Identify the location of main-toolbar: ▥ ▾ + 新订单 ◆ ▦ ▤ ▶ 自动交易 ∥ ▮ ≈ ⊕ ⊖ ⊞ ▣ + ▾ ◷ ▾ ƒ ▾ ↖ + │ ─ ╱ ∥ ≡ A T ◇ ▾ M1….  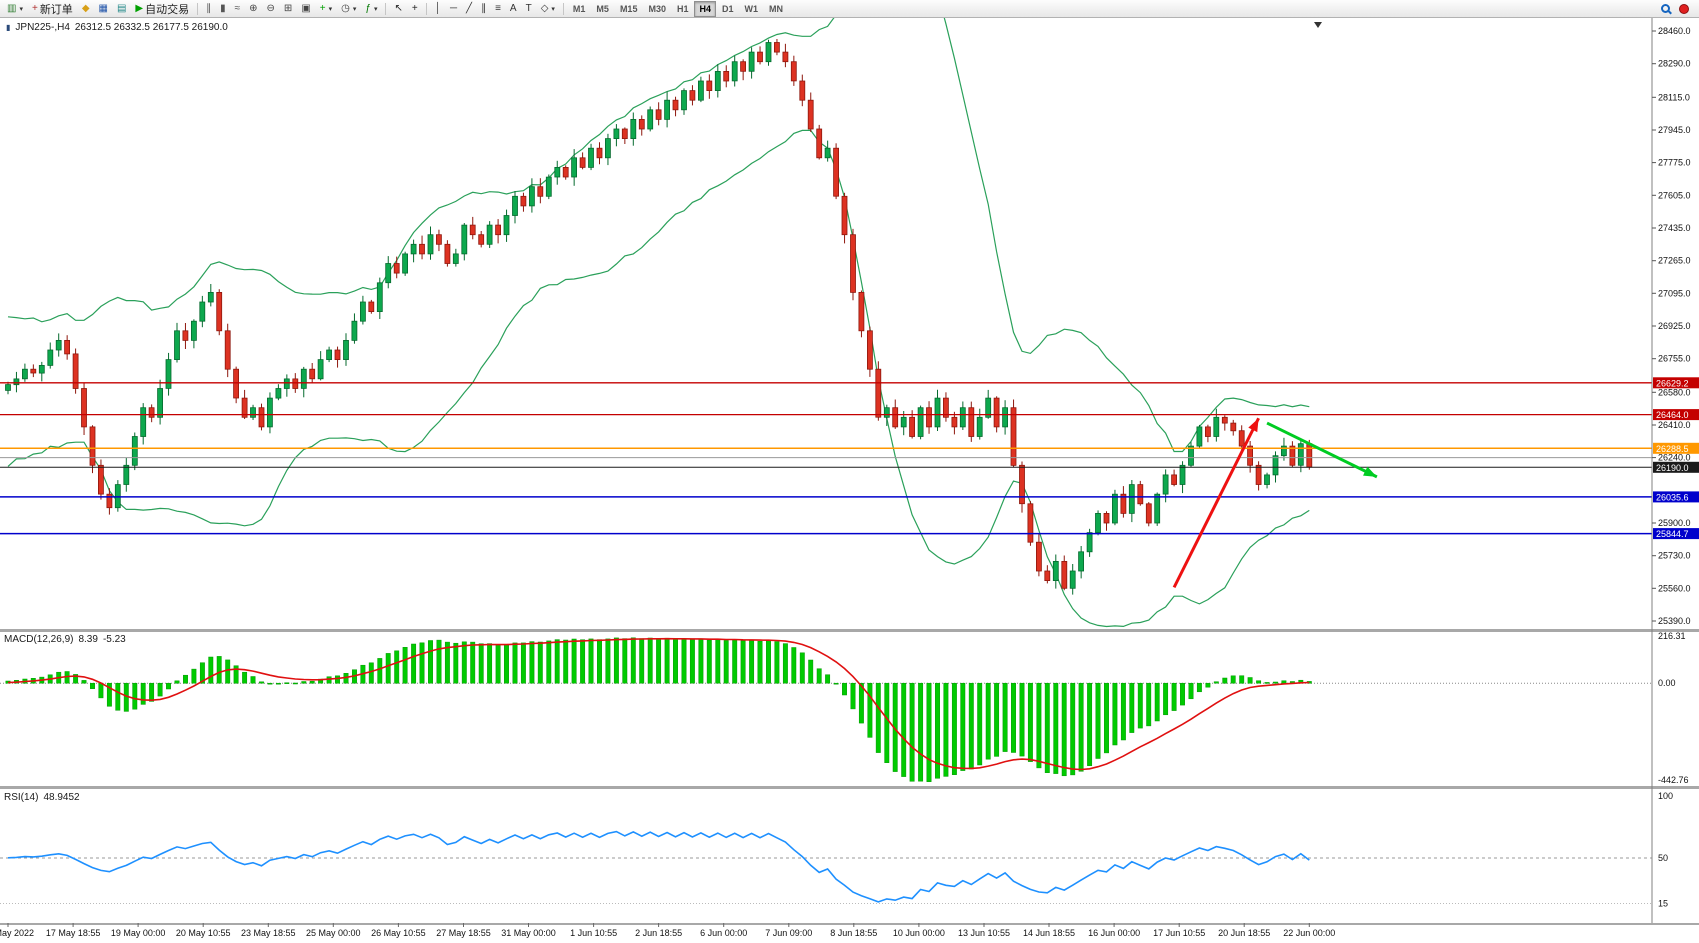
(849, 9).